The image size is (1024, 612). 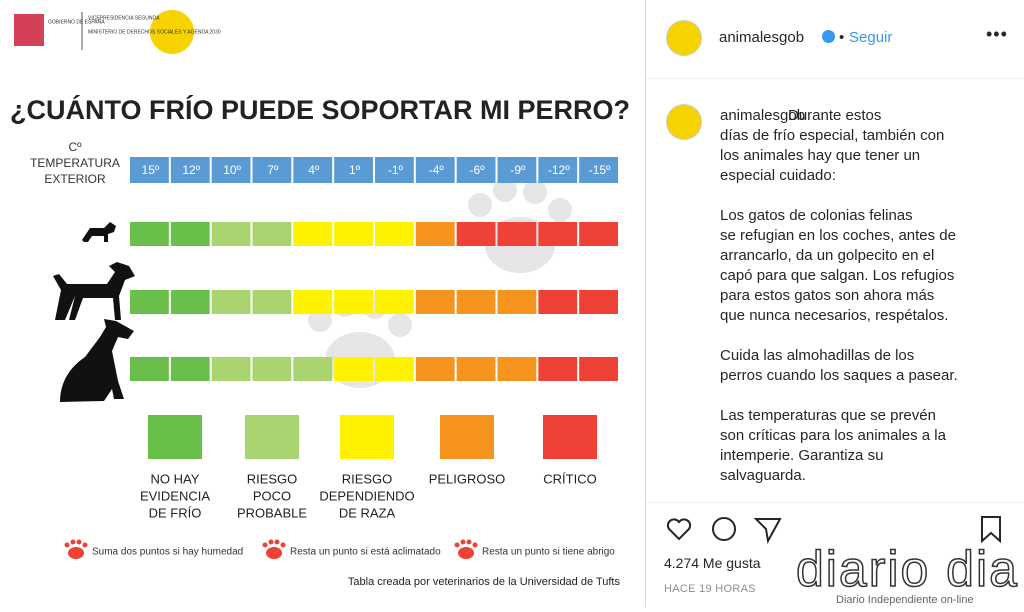 I want to click on caption-line: perros cuando los saques a pasear., so click(x=839, y=375).